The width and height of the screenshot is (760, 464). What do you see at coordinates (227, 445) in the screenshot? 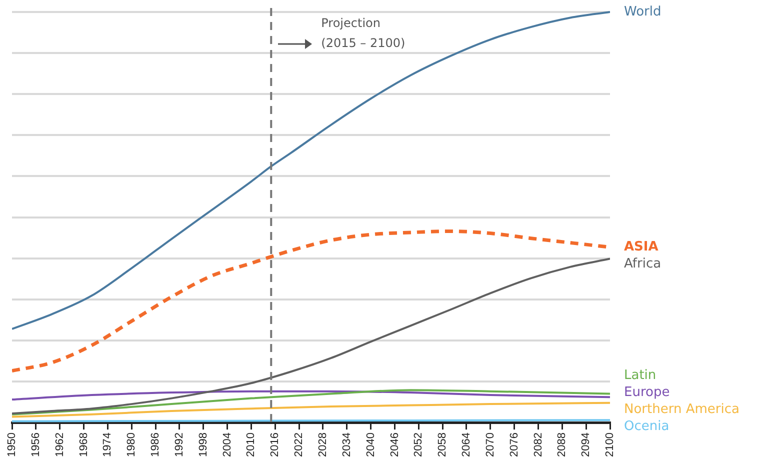
I see `x-tick-label: 2004` at bounding box center [227, 445].